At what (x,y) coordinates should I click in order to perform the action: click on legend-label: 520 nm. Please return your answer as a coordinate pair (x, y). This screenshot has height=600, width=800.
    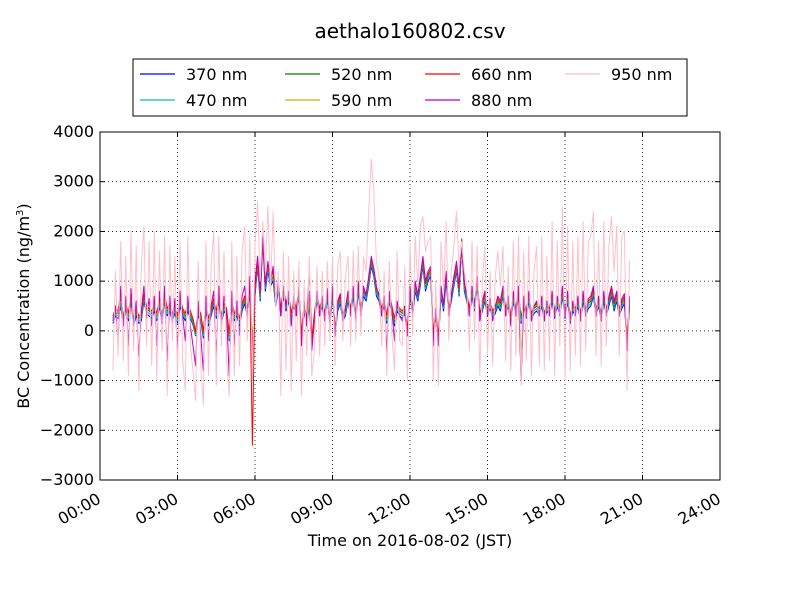
    Looking at the image, I should click on (361, 74).